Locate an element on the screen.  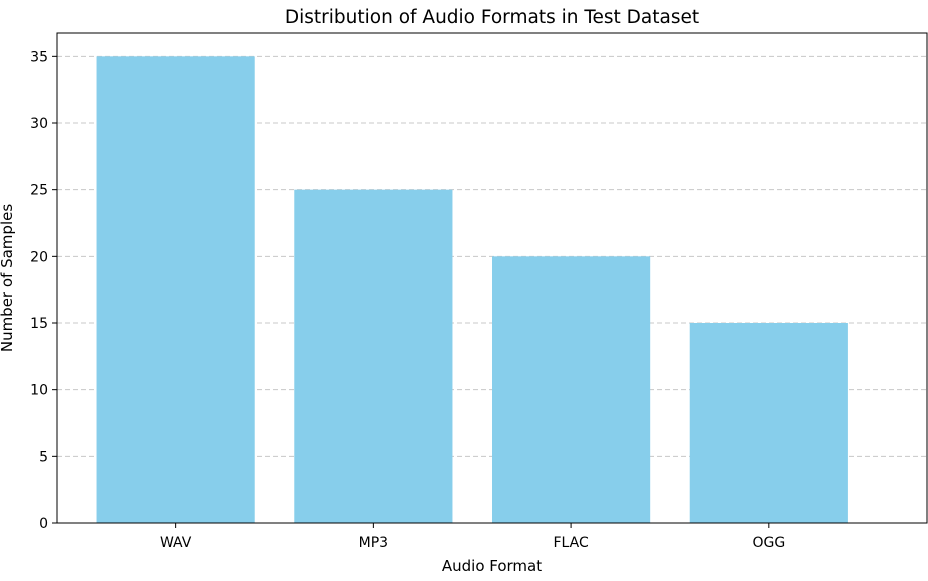
bar-mp3 is located at coordinates (373, 356).